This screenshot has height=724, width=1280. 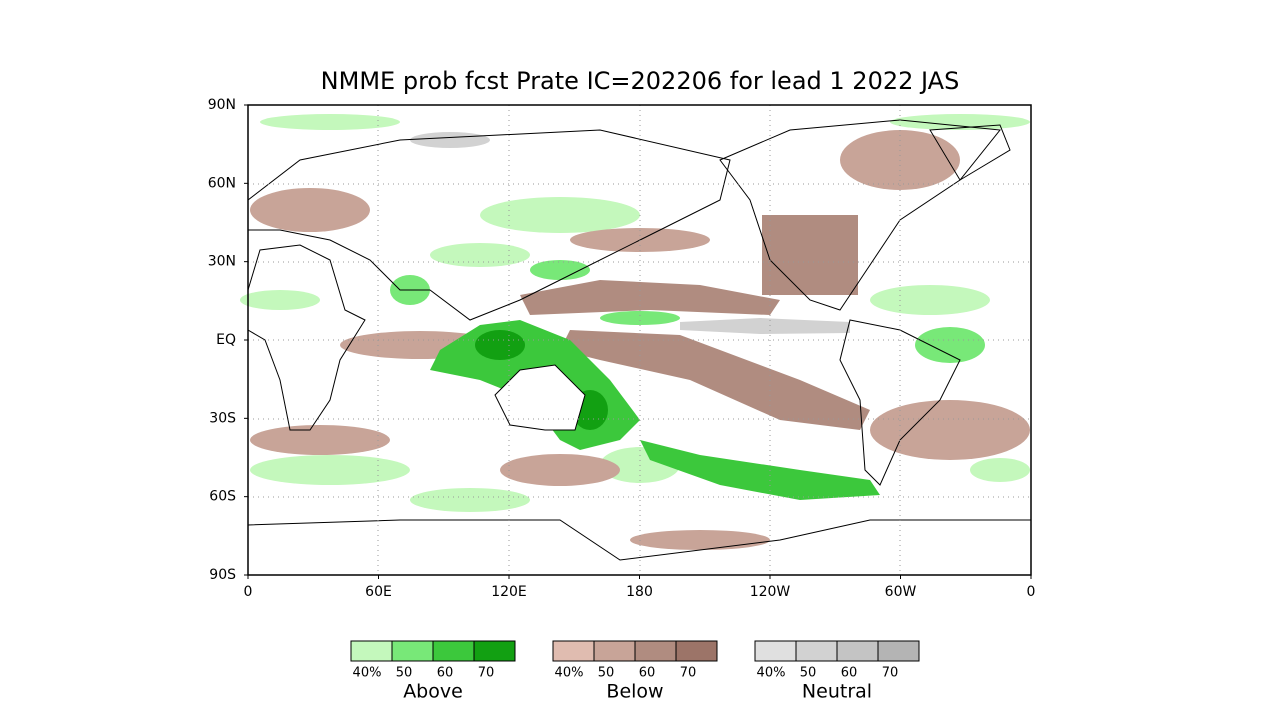 I want to click on lat-label: 30S, so click(x=222, y=418).